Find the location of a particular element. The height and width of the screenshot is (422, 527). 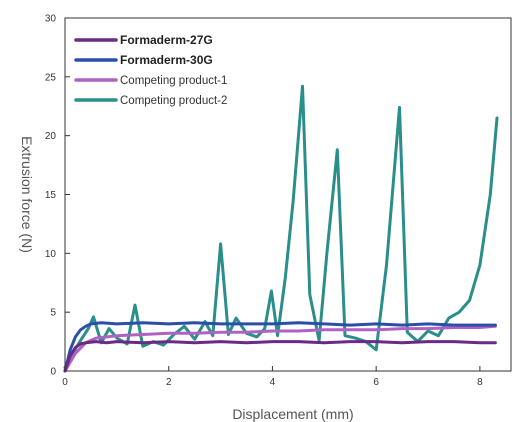

x-axis-label: Displacement (mm) is located at coordinates (292, 414).